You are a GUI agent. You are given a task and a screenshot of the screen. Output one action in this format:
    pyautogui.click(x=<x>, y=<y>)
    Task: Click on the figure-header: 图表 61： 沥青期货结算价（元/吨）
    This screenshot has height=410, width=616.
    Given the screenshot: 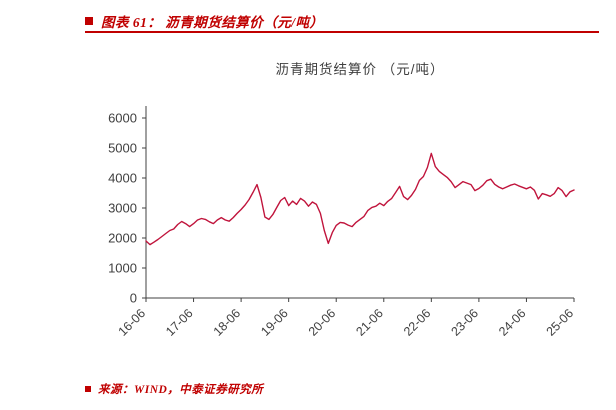 What is the action you would take?
    pyautogui.click(x=204, y=21)
    